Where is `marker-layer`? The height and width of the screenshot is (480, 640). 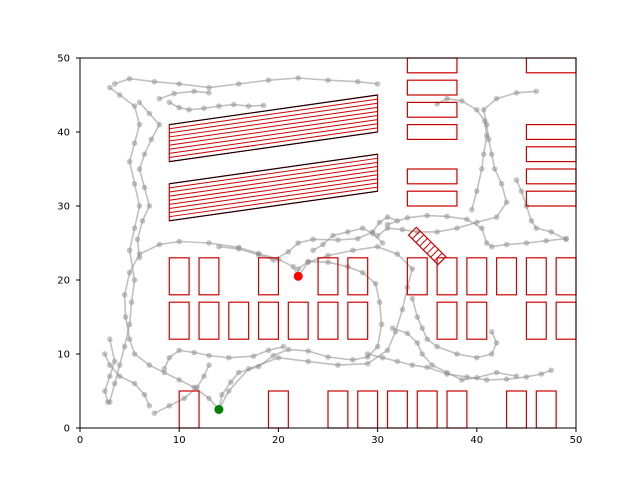 marker-layer is located at coordinates (258, 342).